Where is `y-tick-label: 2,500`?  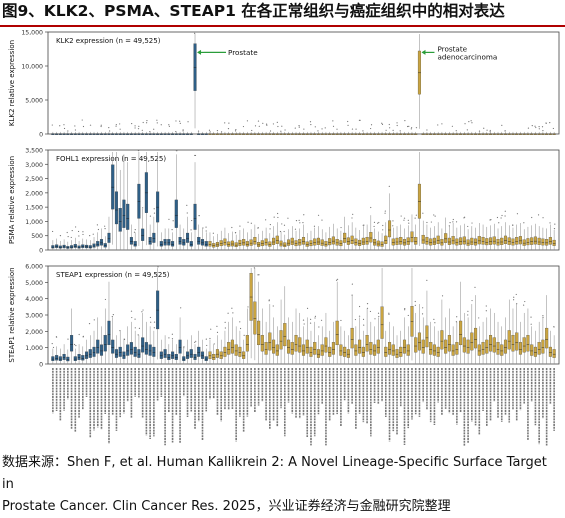 y-tick-label: 2,500 is located at coordinates (34, 179).